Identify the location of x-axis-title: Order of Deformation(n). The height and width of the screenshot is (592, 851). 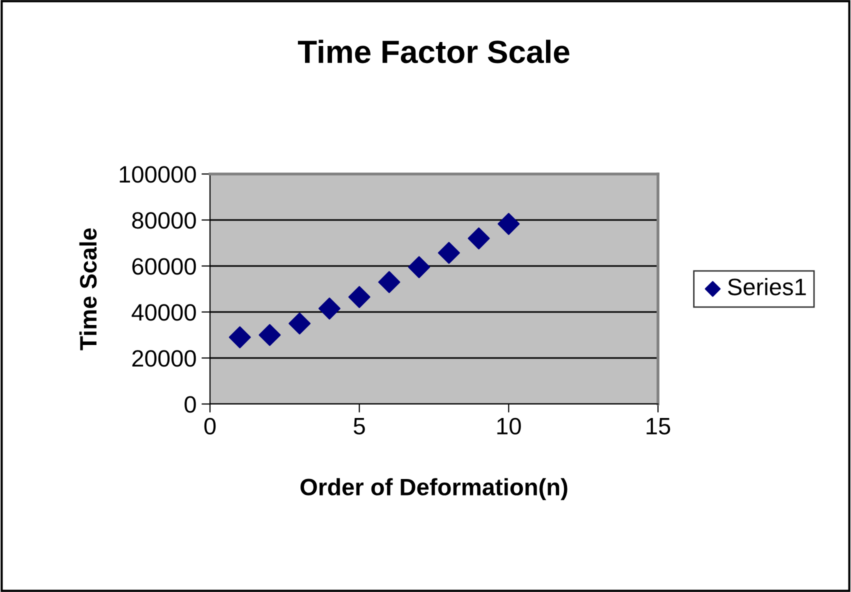
(434, 489).